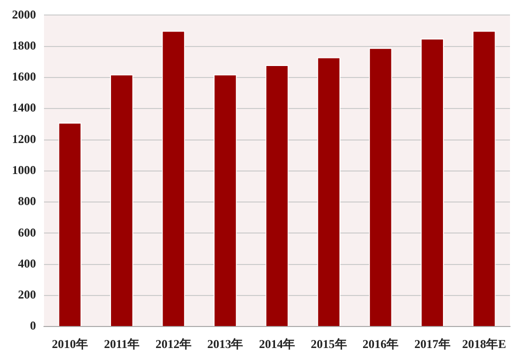  I want to click on x-tick-label: 2010年, so click(70, 343).